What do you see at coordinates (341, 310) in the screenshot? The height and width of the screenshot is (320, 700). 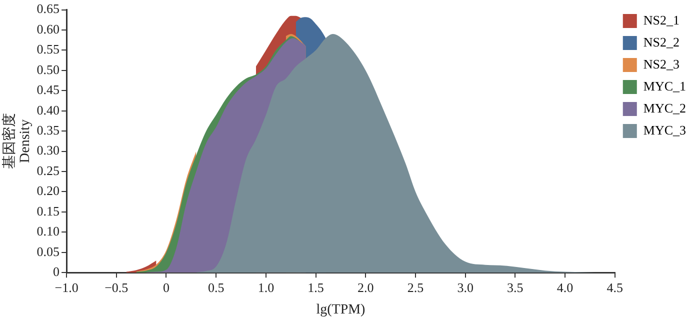 I see `x-axis-title: lg(TPM)` at bounding box center [341, 310].